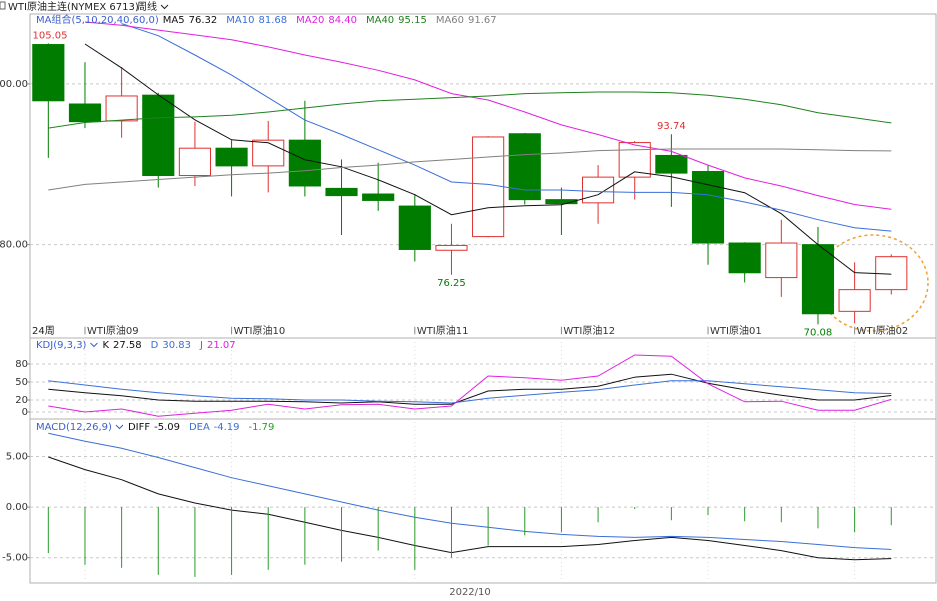  Describe the element at coordinates (25, 412) in the screenshot. I see `y-tick-label: 0` at that location.